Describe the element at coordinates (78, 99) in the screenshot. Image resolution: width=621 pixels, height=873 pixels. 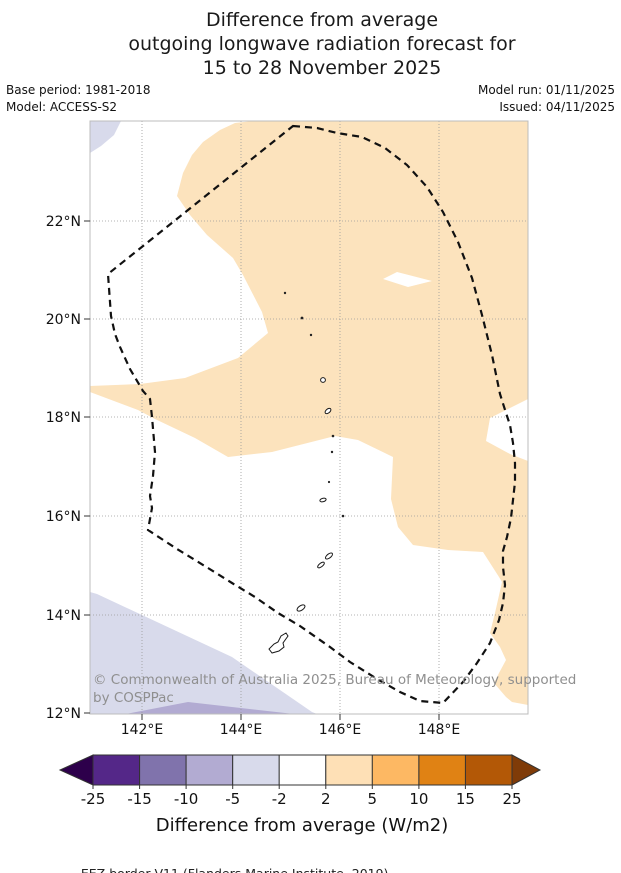
I see `metadata-left: Base period: 1981-2018 Model: ACCESS-S2` at that location.